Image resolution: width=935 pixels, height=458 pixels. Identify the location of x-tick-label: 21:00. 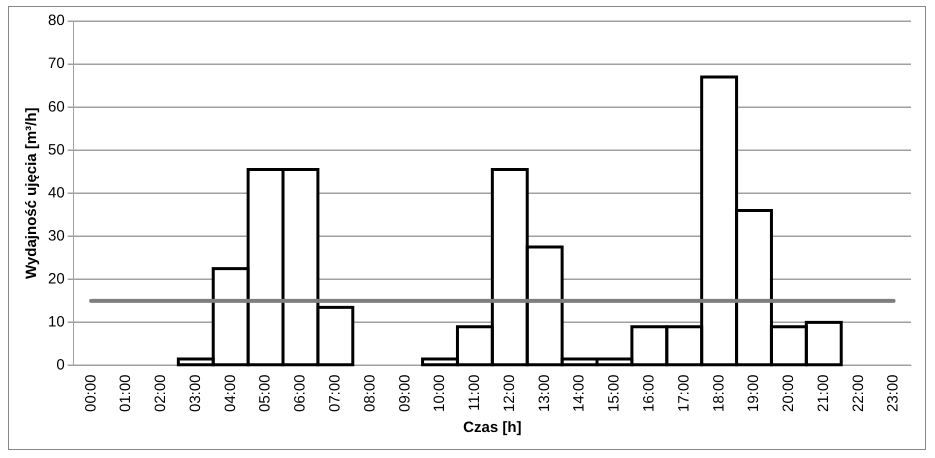
(823, 393).